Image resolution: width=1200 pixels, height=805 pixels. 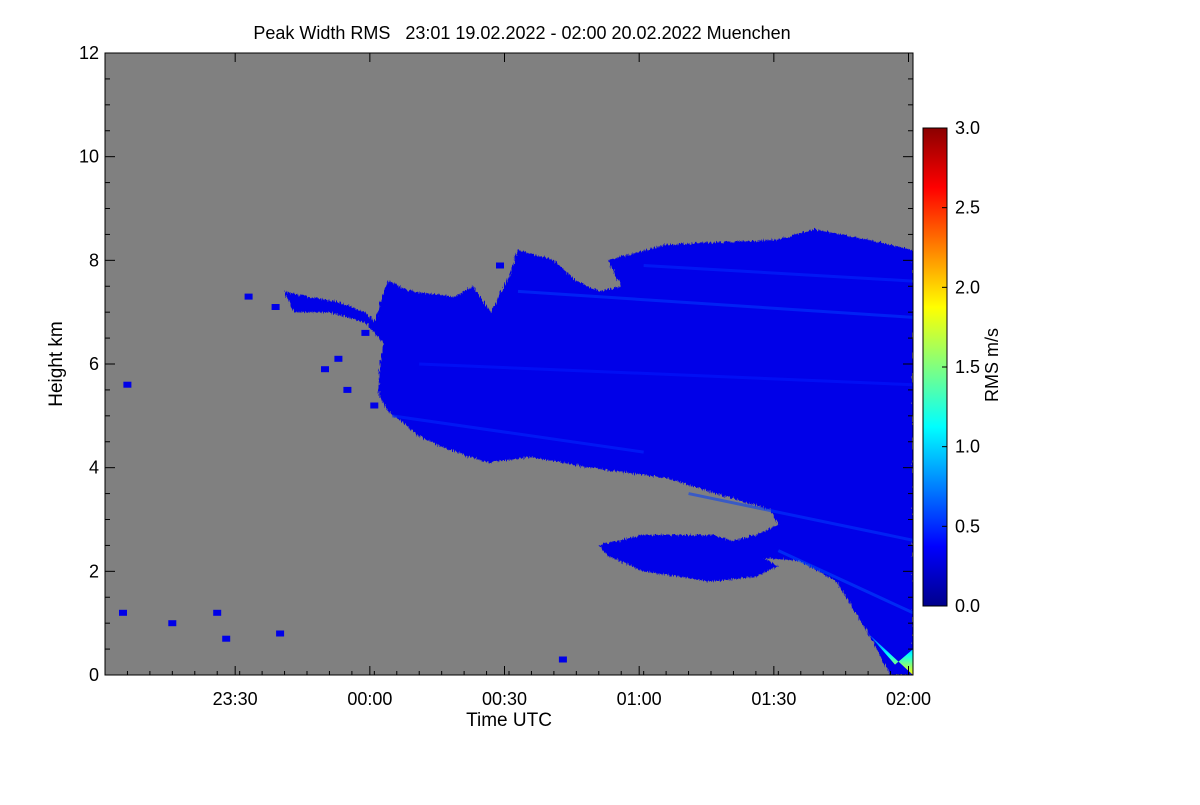 What do you see at coordinates (890, 654) in the screenshot?
I see `echo-high-rms-region` at bounding box center [890, 654].